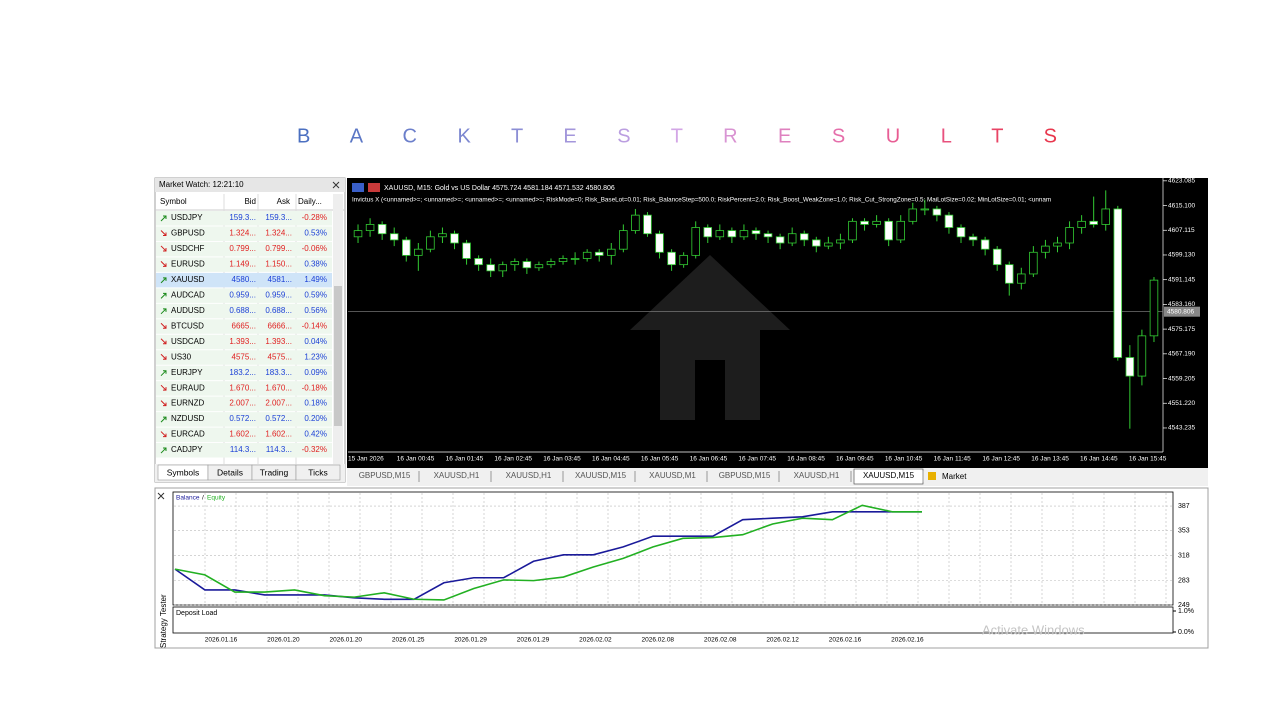 This screenshot has height=720, width=1280. Describe the element at coordinates (709, 459) in the screenshot. I see `time-label: 16 Jan 06:45` at that location.